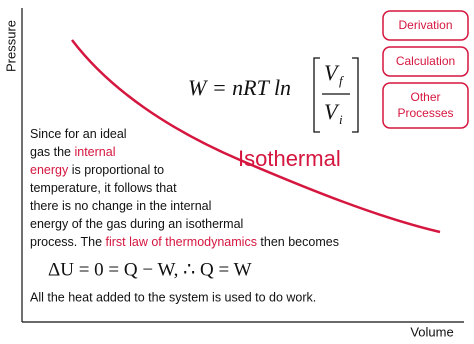 This screenshot has width=474, height=344. What do you see at coordinates (68, 242) in the screenshot?
I see `text-span: process. The` at bounding box center [68, 242].